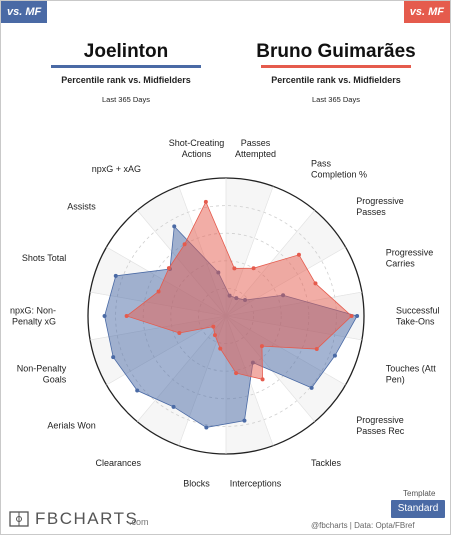  Describe the element at coordinates (336, 51) in the screenshot. I see `player2-name: Bruno Guimarães` at that location.